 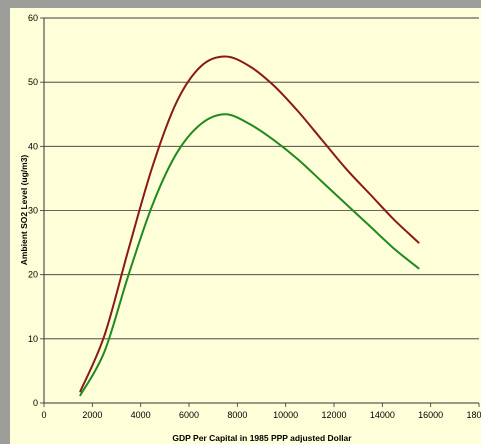 What do you see at coordinates (43, 415) in the screenshot?
I see `x-tick-label: 0` at bounding box center [43, 415].